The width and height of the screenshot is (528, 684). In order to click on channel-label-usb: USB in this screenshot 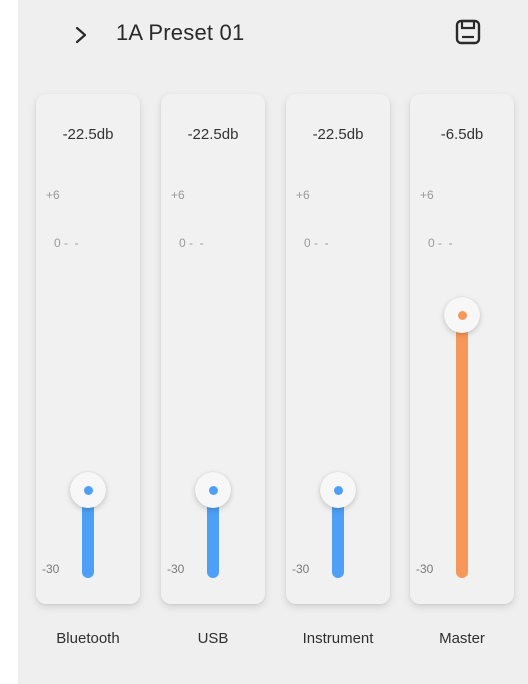, I will do `click(213, 638)`.